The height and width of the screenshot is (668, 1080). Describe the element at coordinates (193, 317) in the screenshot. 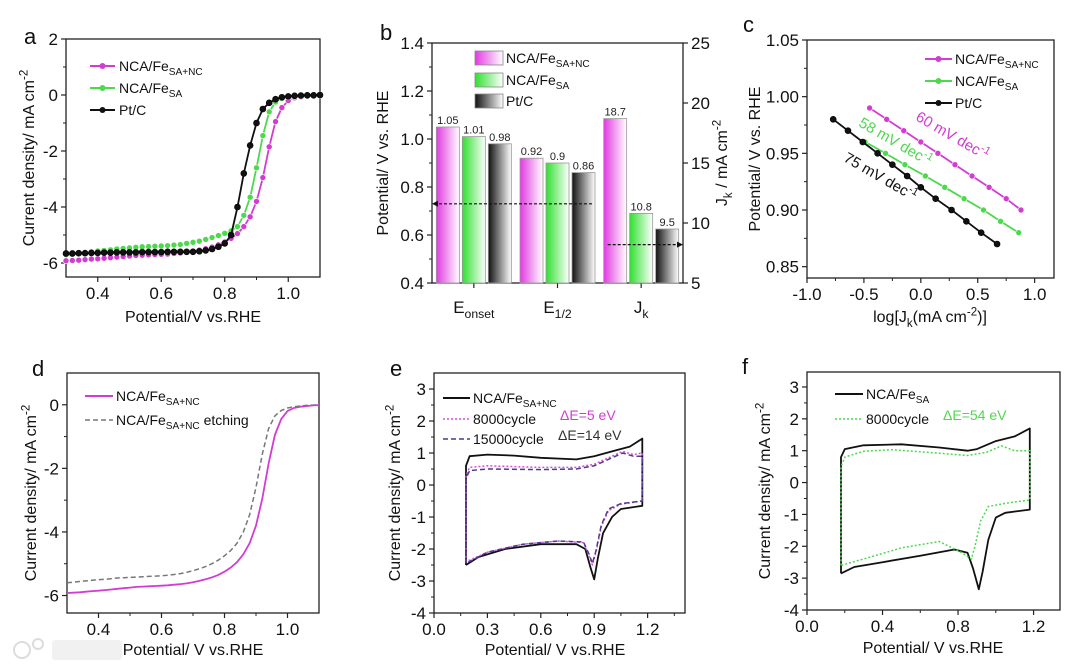

I see `label-segment: Potential/V vs.RHE` at that location.